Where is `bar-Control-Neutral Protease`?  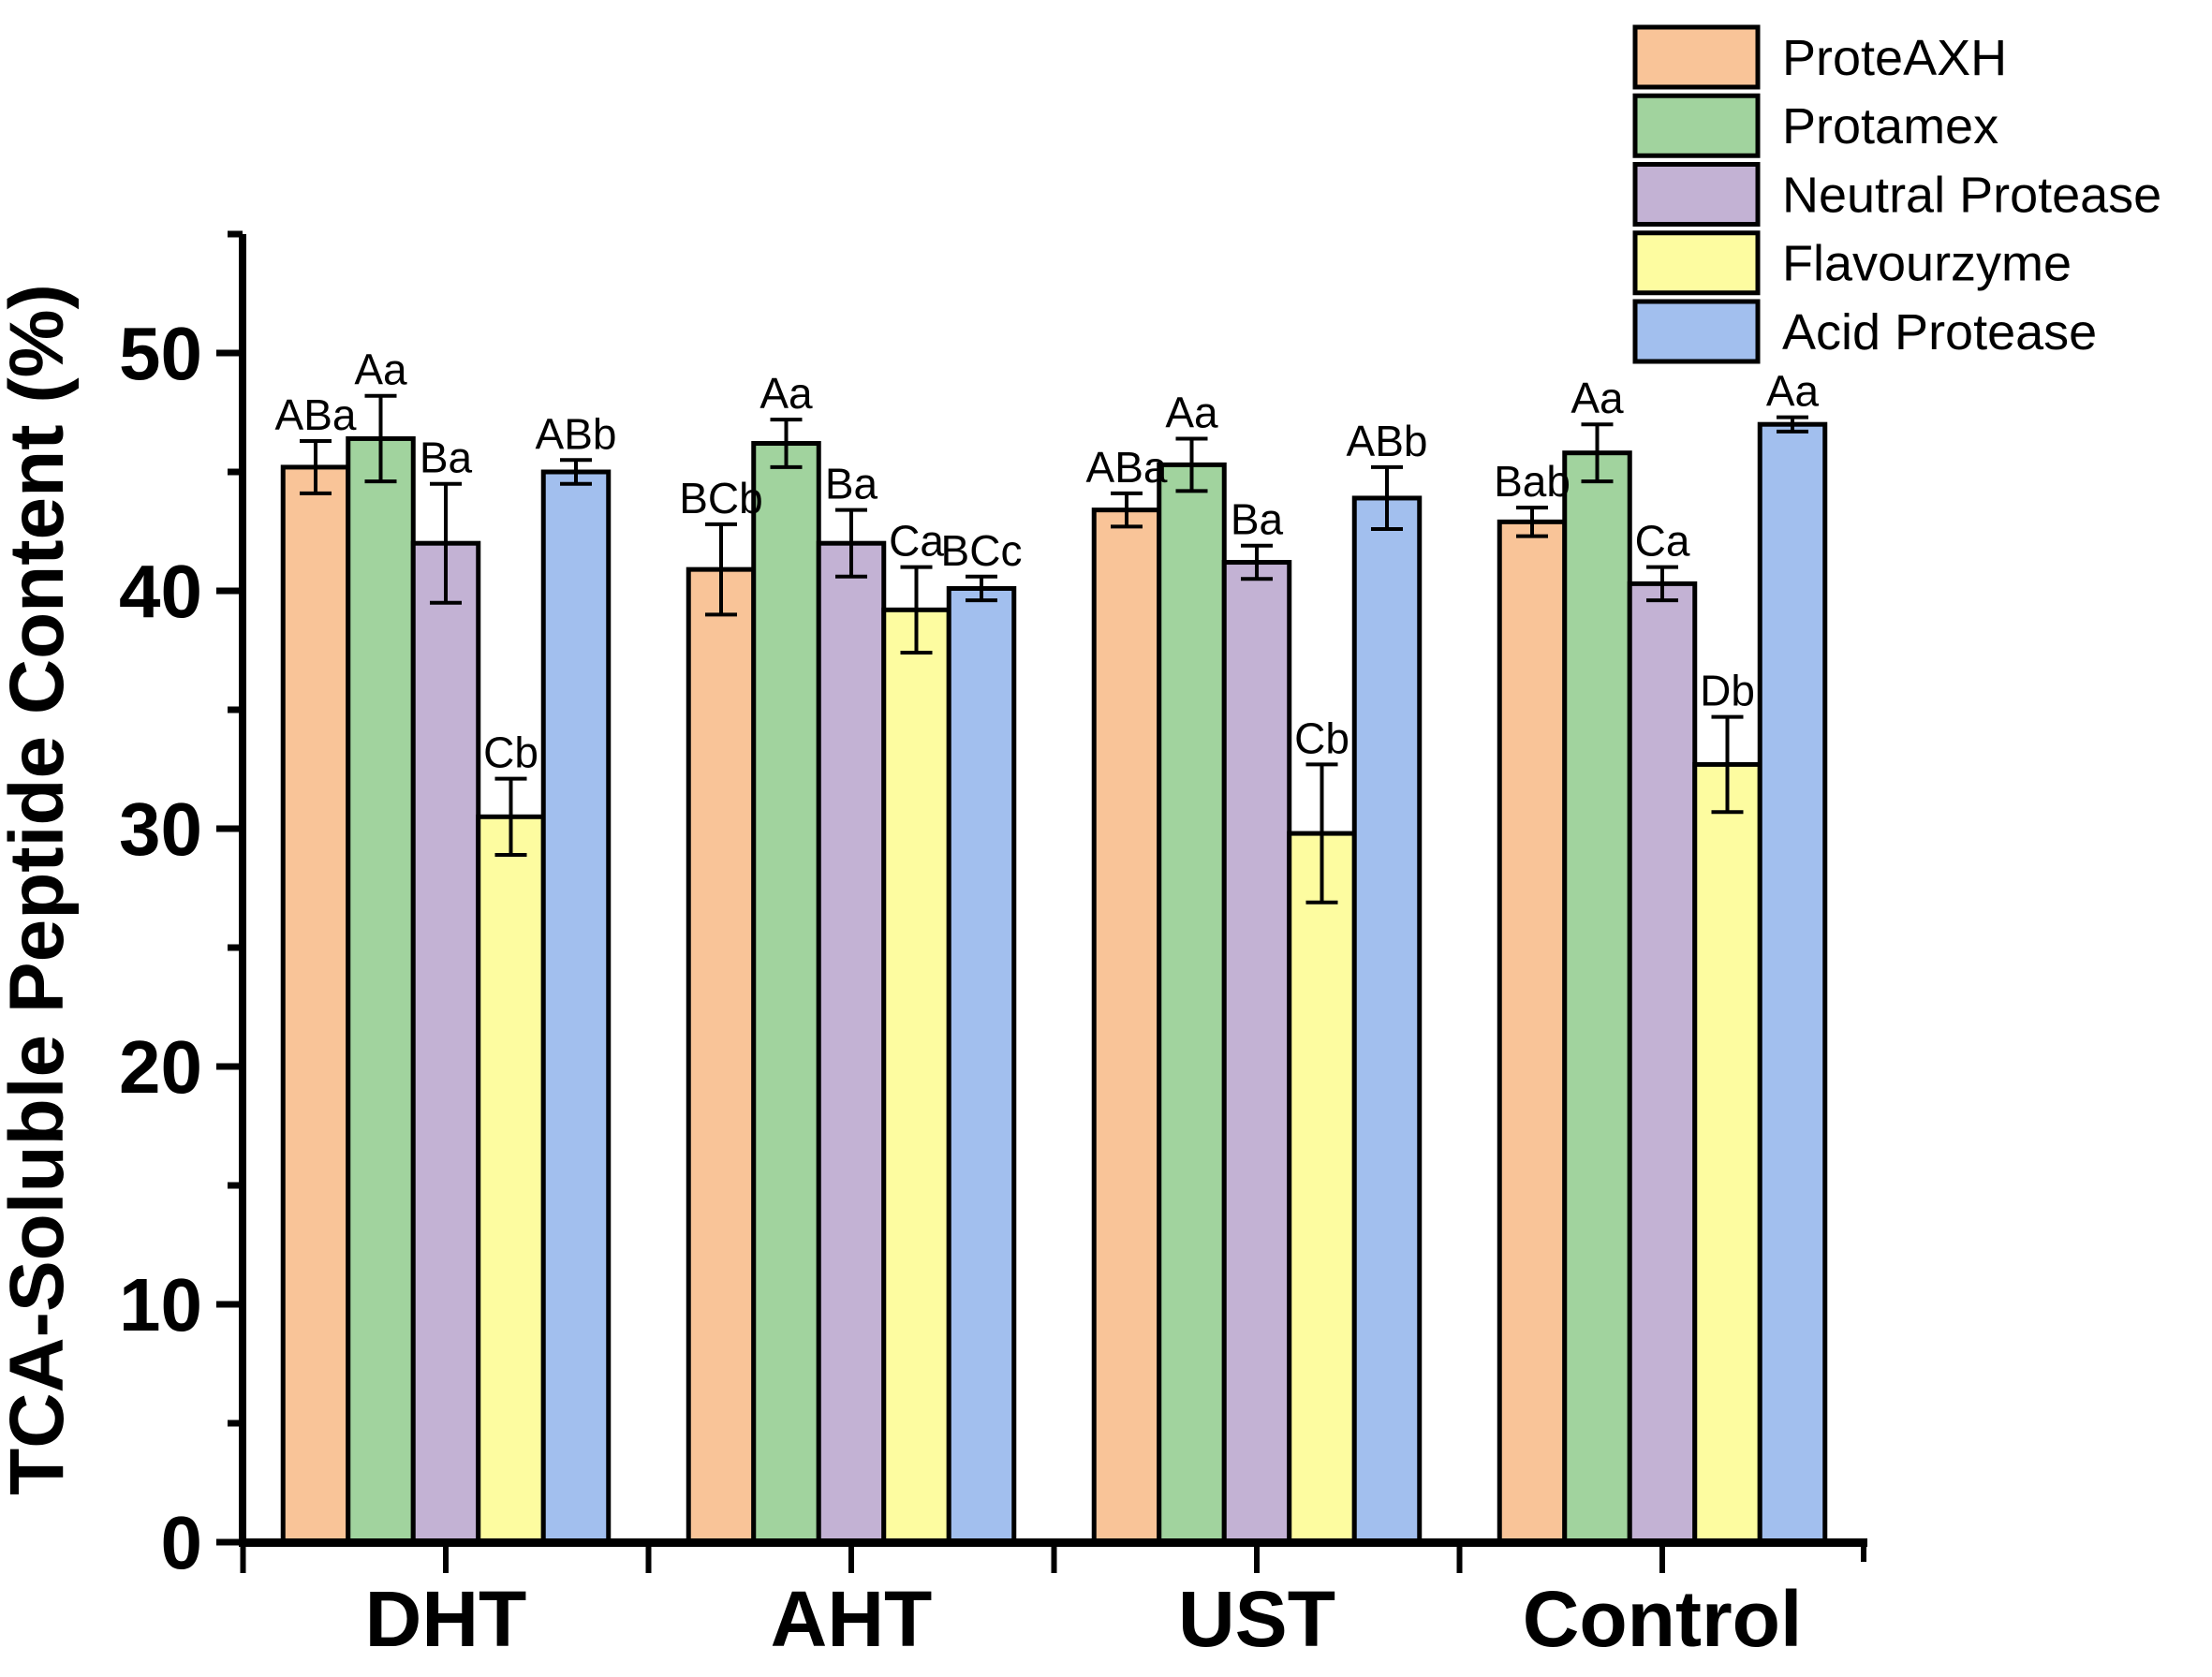
bar-Control-Neutral Protease is located at coordinates (1663, 1064).